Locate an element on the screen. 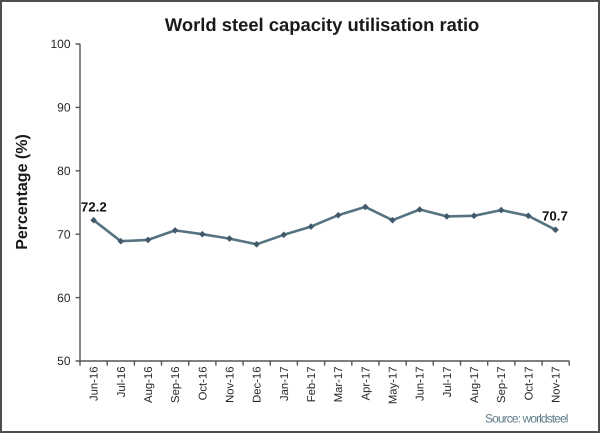 This screenshot has height=433, width=600. svg-text: Sep-16 is located at coordinates (176, 385).